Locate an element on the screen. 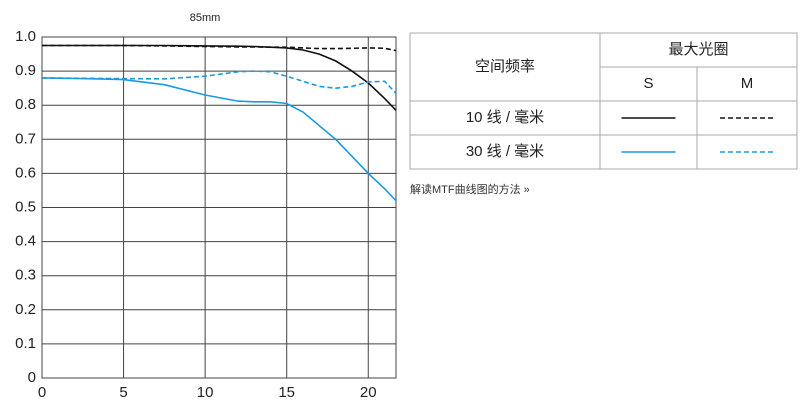  x-tick-label: 5 is located at coordinates (123, 392).